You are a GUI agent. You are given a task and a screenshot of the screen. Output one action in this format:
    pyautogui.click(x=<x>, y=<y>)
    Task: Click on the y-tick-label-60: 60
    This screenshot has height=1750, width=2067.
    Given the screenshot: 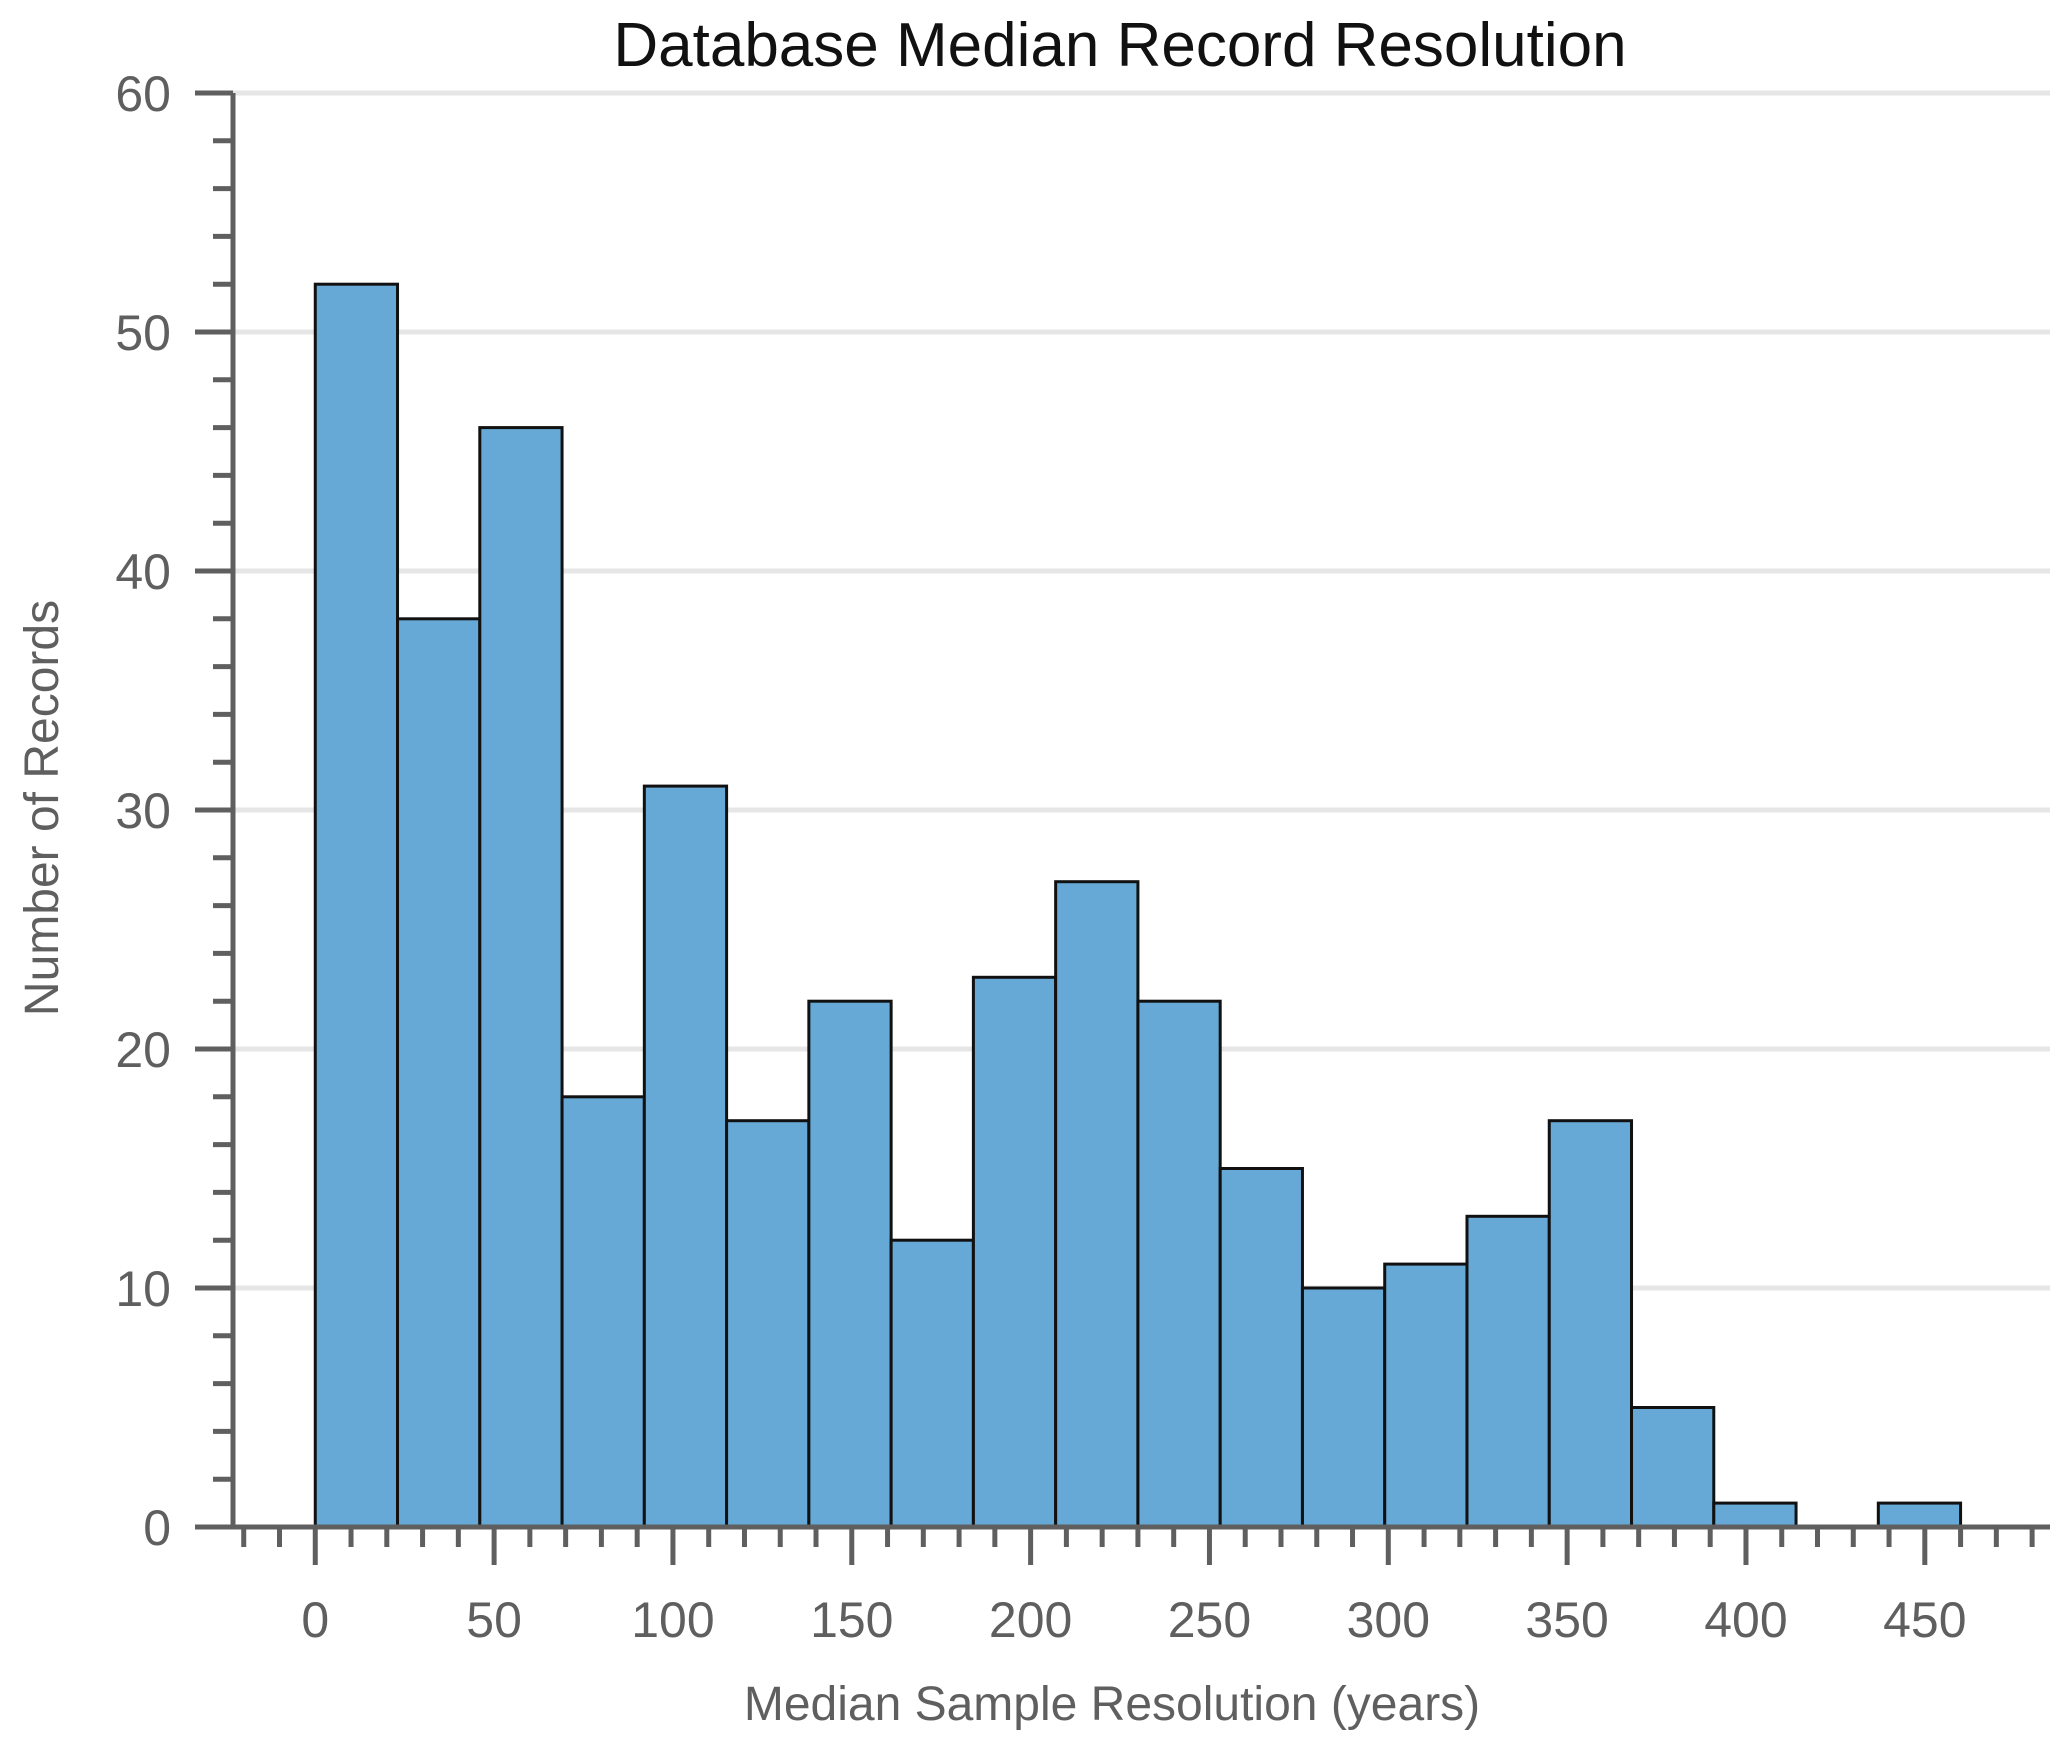 What is the action you would take?
    pyautogui.click(x=143, y=94)
    